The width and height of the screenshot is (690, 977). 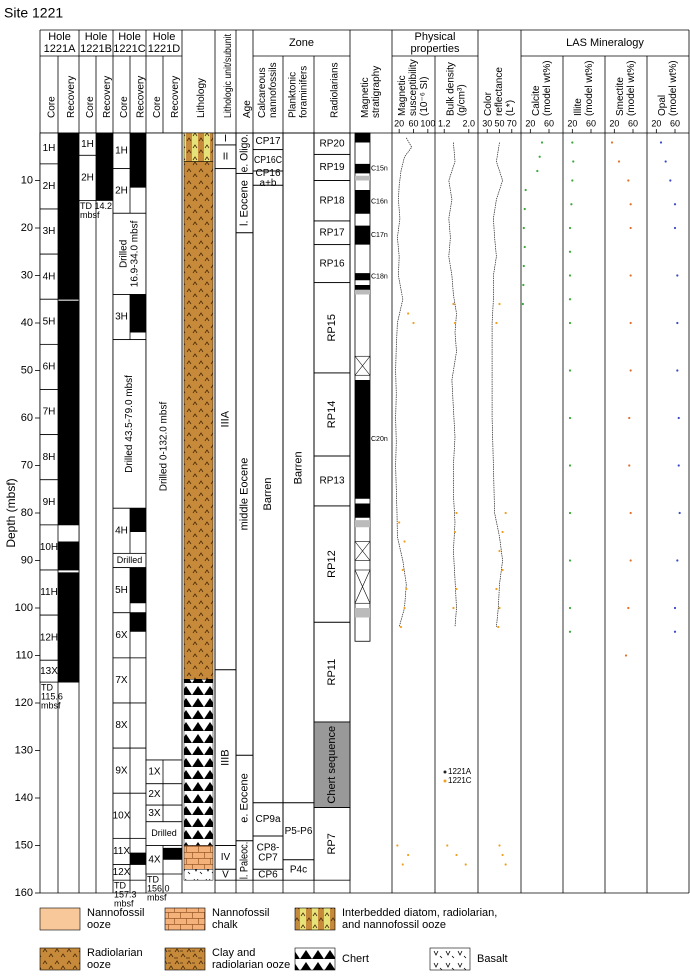 What do you see at coordinates (512, 123) in the screenshot?
I see `panel-tick-label: 70` at bounding box center [512, 123].